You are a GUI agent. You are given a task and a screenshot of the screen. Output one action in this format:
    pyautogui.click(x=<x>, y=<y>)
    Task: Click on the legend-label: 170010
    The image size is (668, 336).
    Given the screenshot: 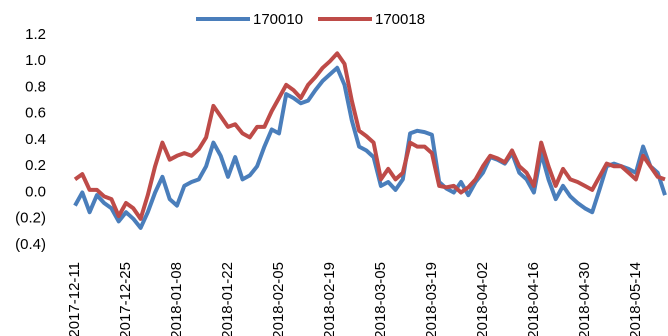 What is the action you would take?
    pyautogui.click(x=278, y=19)
    